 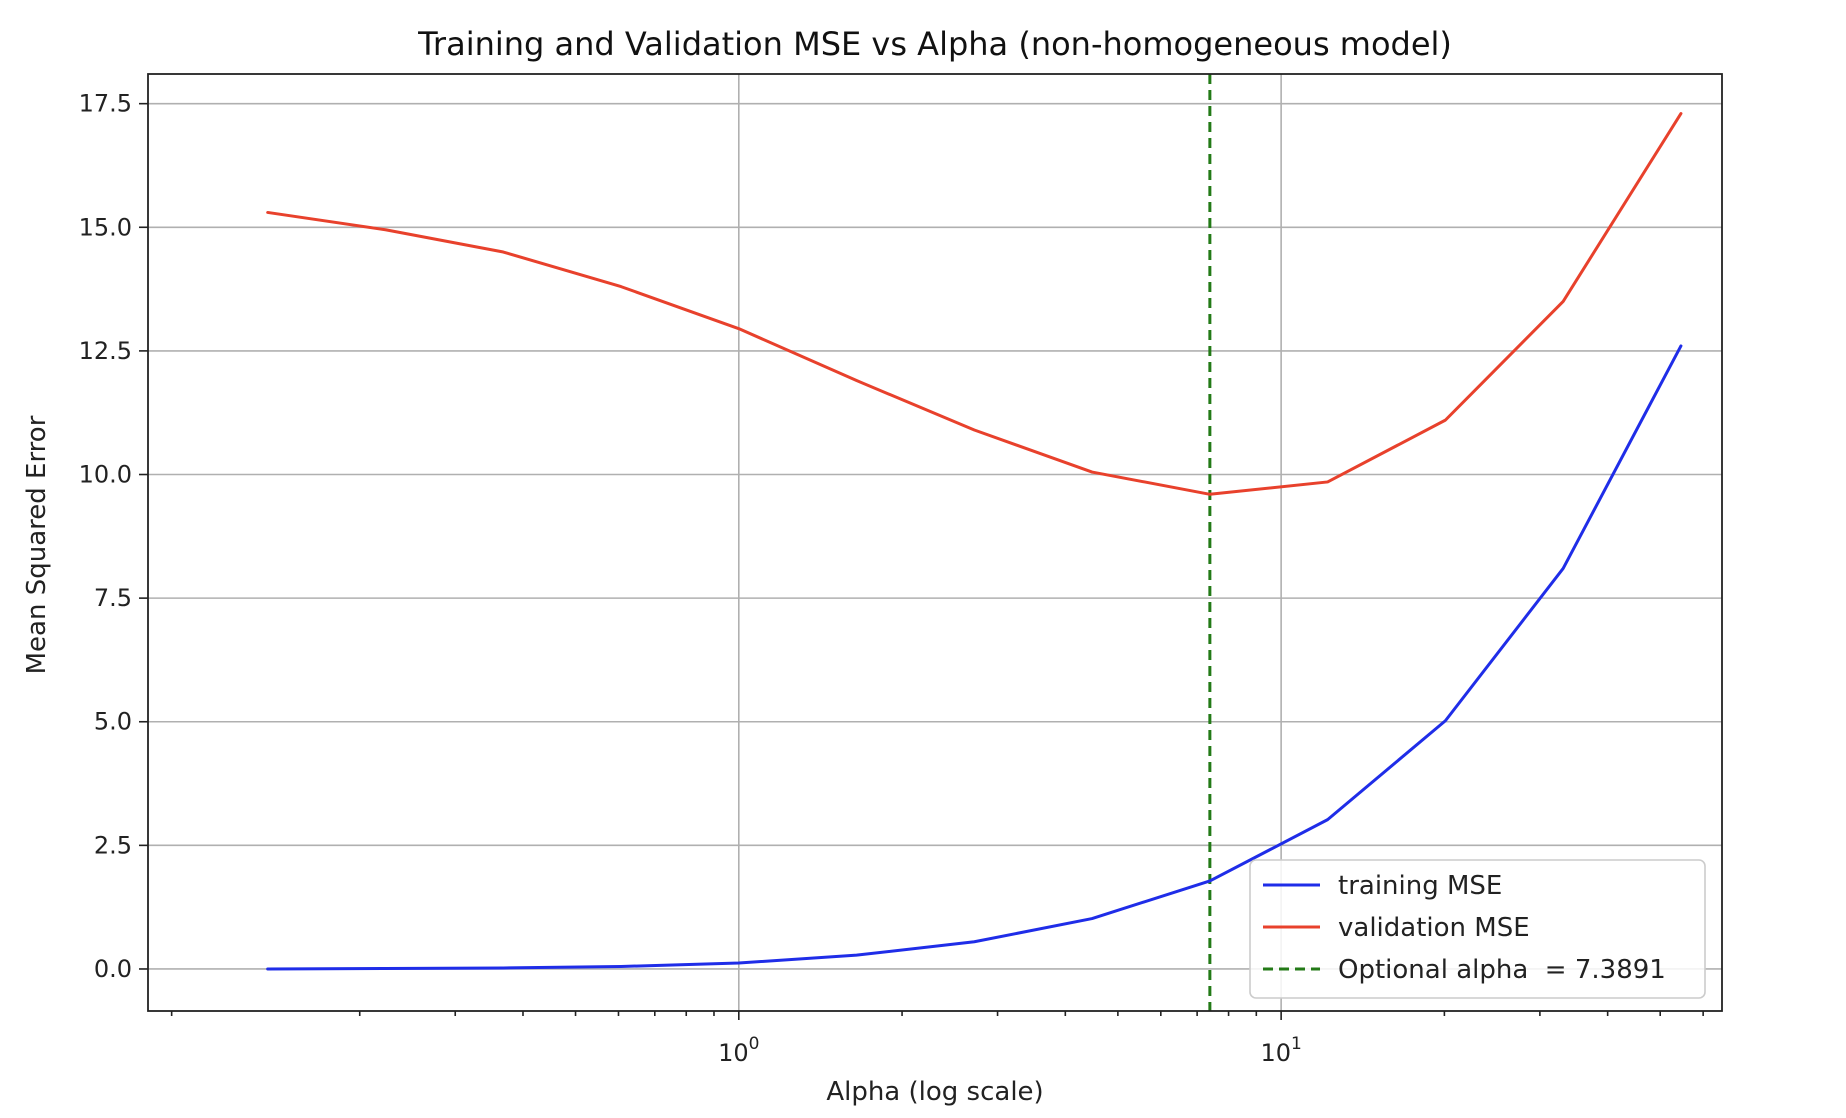 What do you see at coordinates (934, 1092) in the screenshot?
I see `x-axis-title: Alpha (log scale)` at bounding box center [934, 1092].